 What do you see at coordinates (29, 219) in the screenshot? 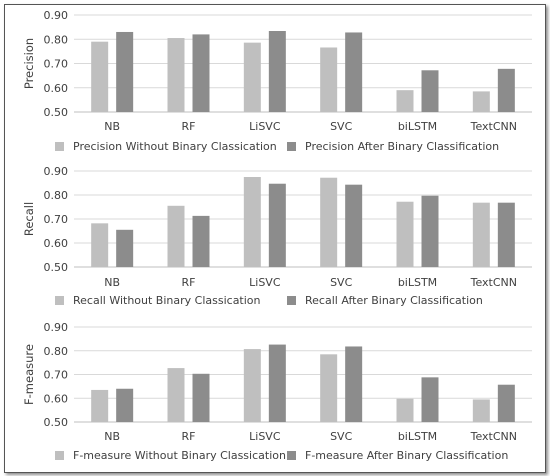
I see `y-axis-label: Recall` at bounding box center [29, 219].